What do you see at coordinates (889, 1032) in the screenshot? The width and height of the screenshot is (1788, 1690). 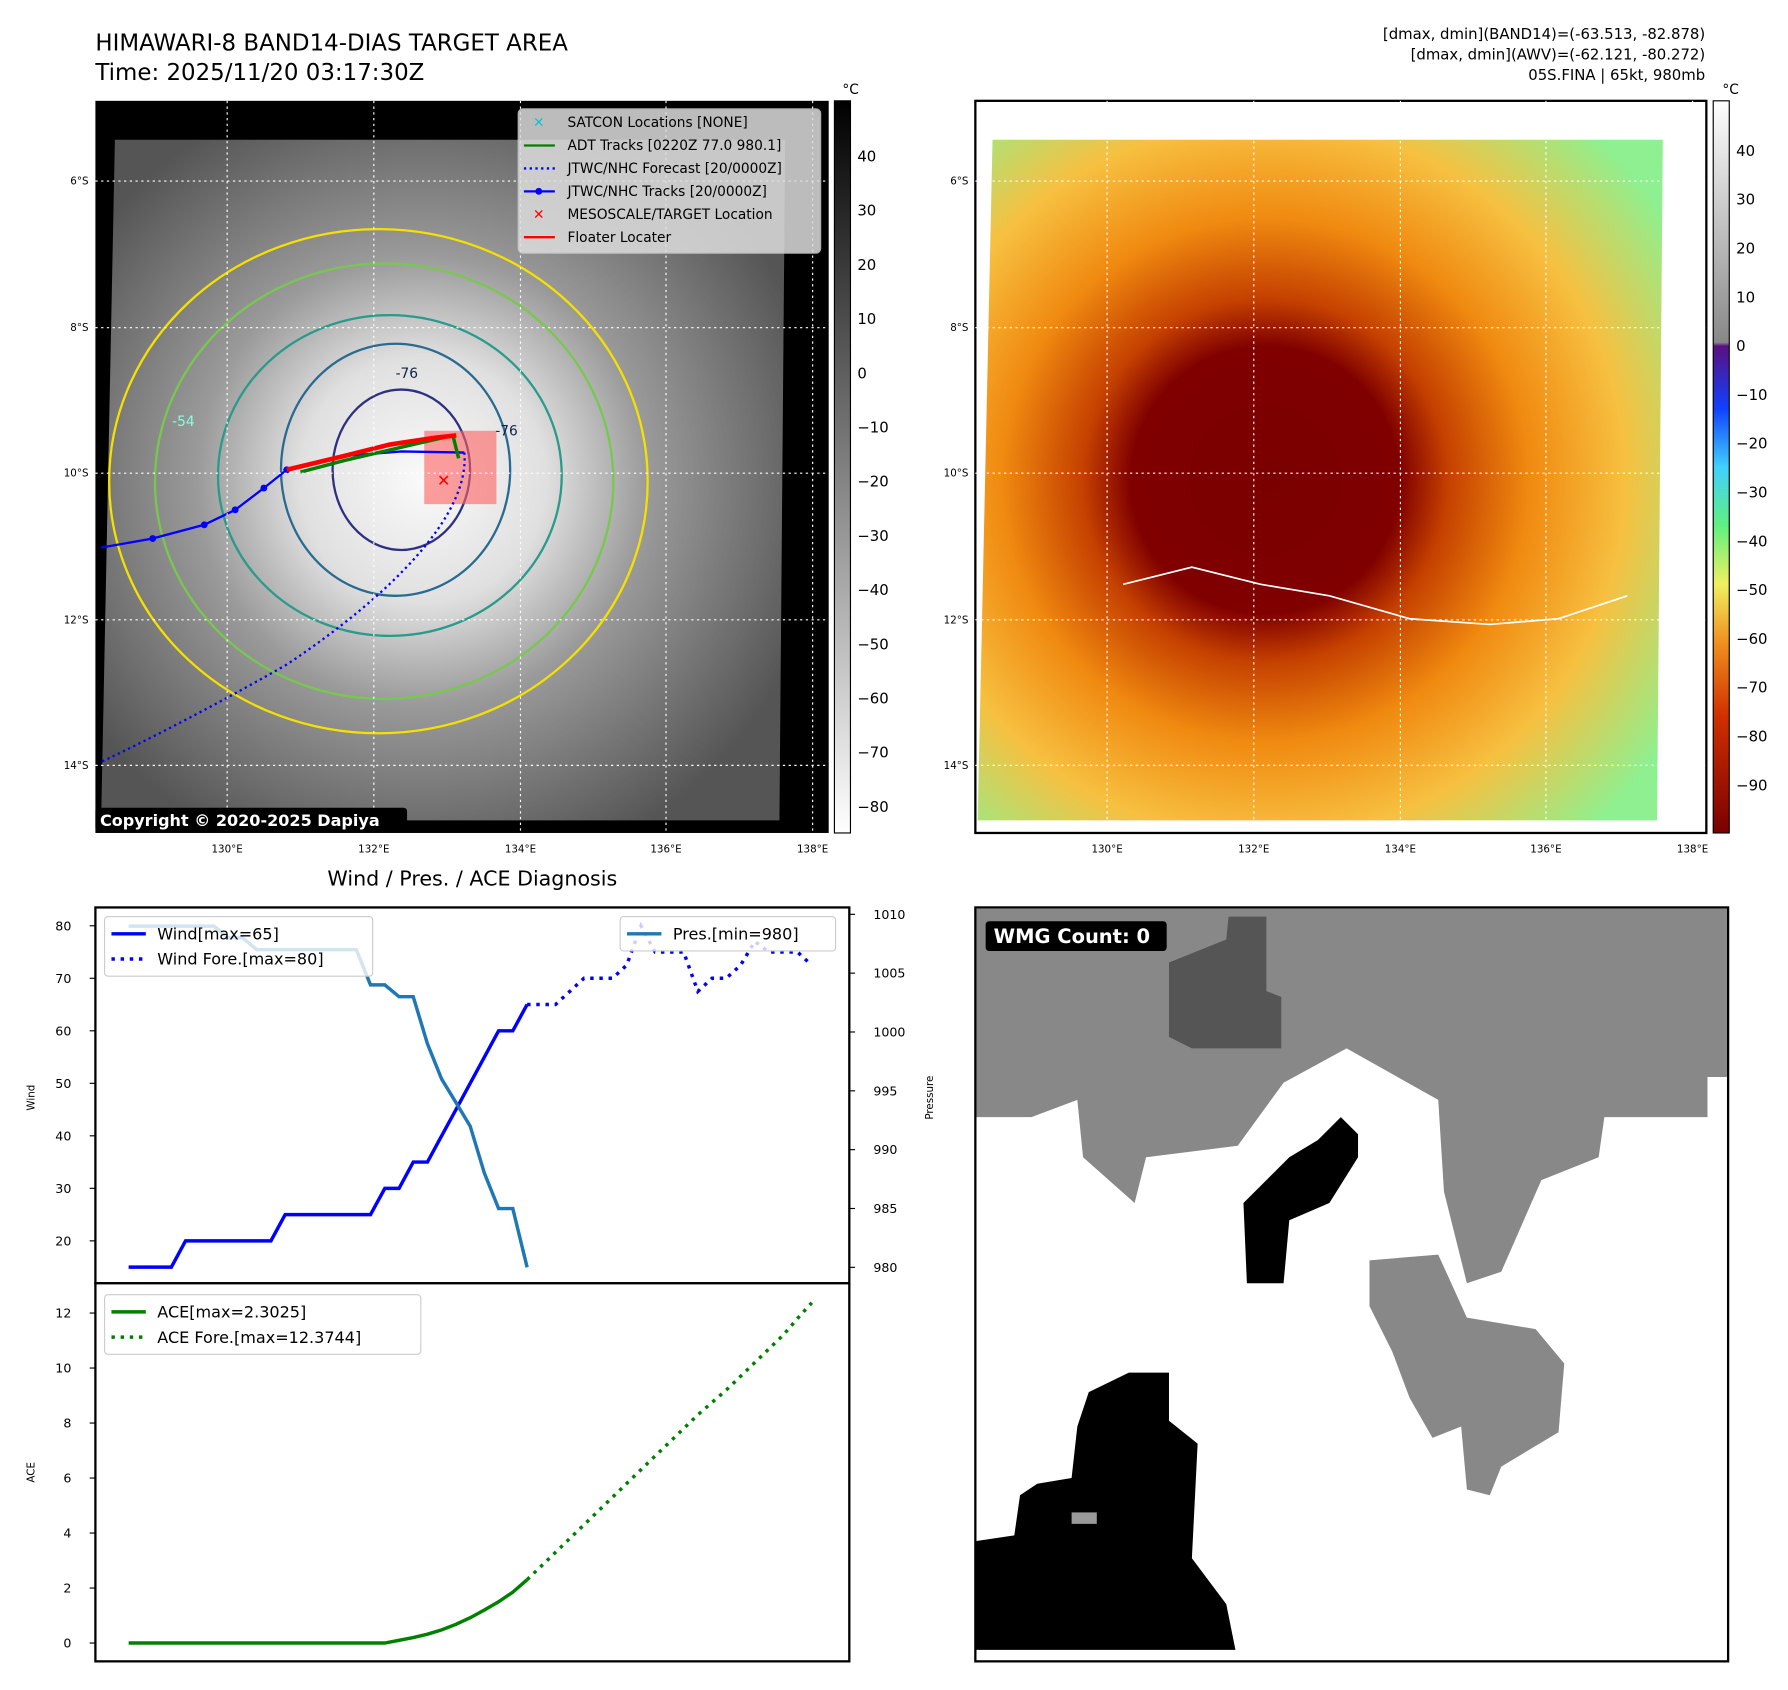 I see `pressure-tick-label: 1000` at bounding box center [889, 1032].